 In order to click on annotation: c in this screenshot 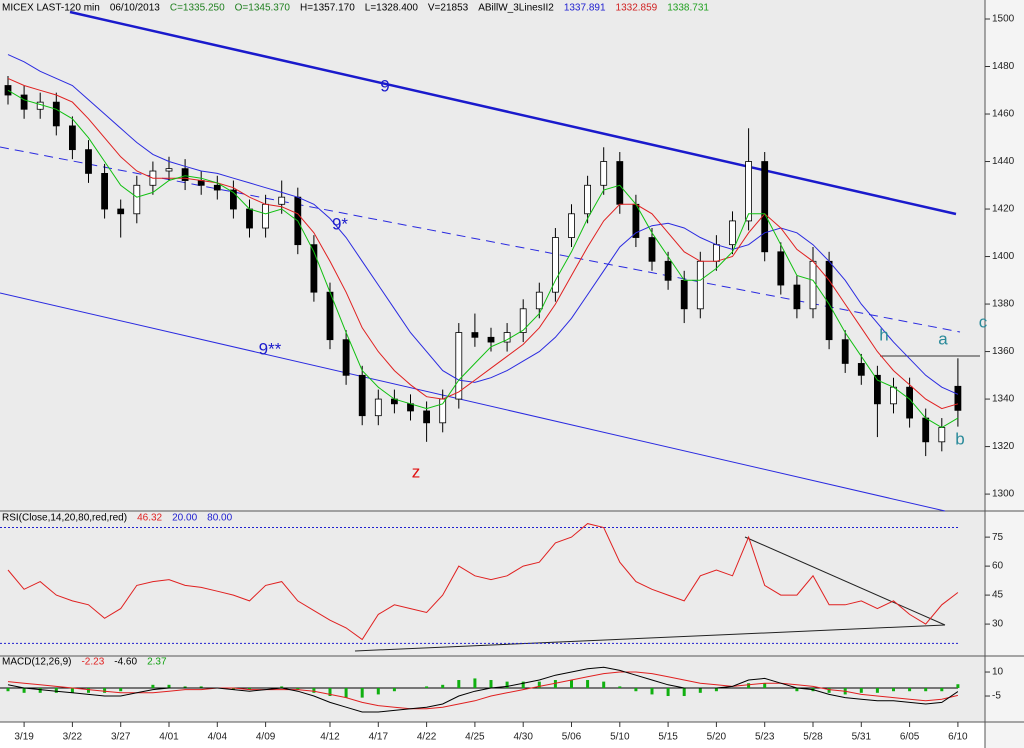, I will do `click(983, 321)`.